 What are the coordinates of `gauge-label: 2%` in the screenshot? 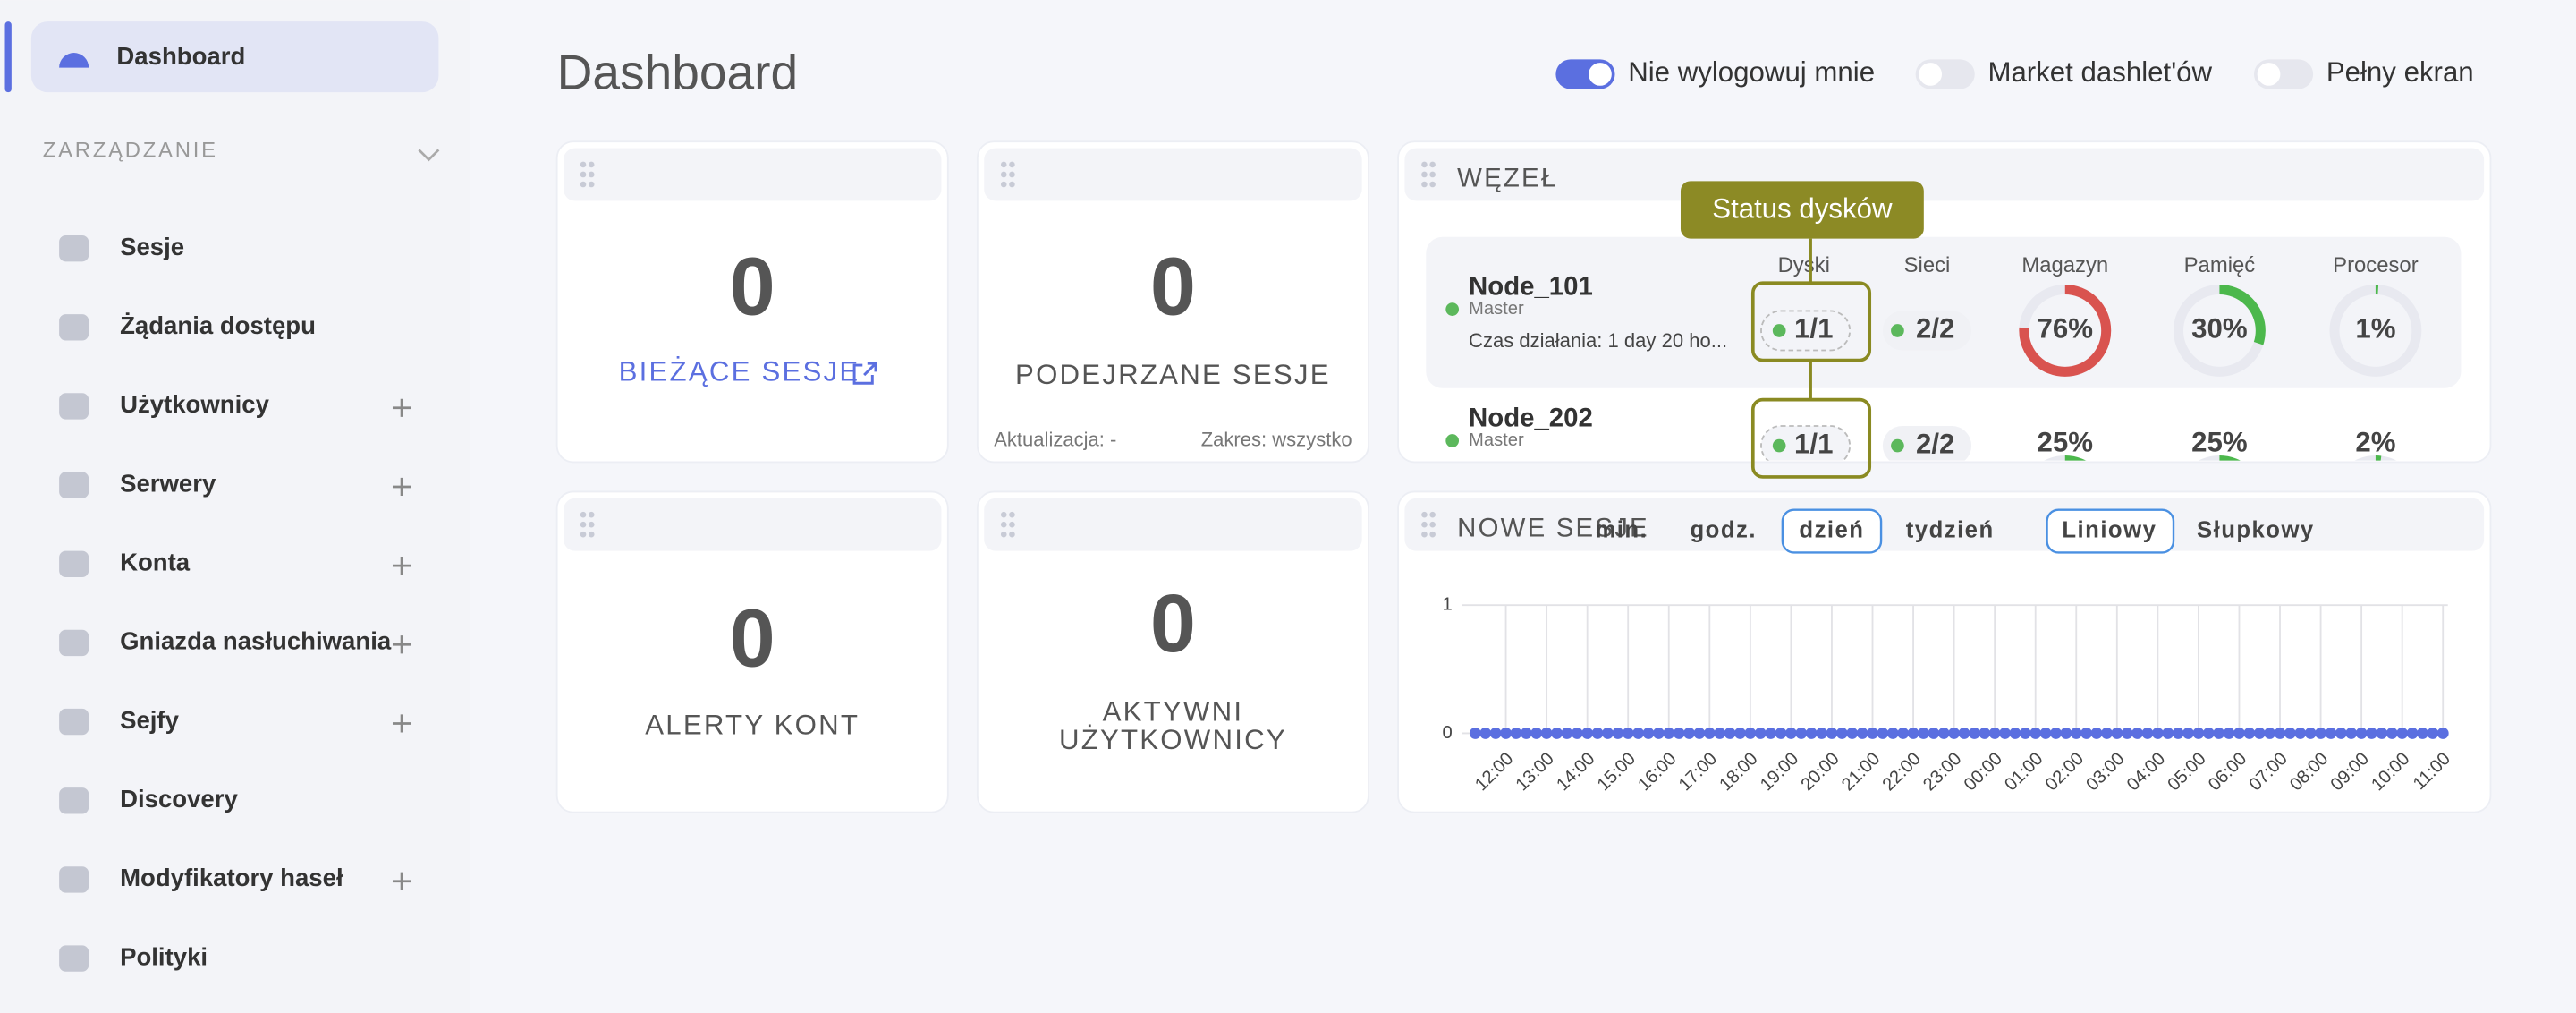 It's located at (2375, 441).